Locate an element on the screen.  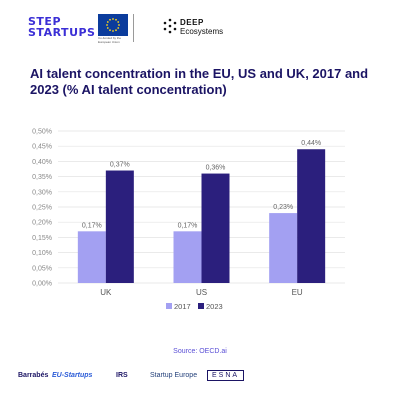
data-label: 0,44% is located at coordinates (311, 143).